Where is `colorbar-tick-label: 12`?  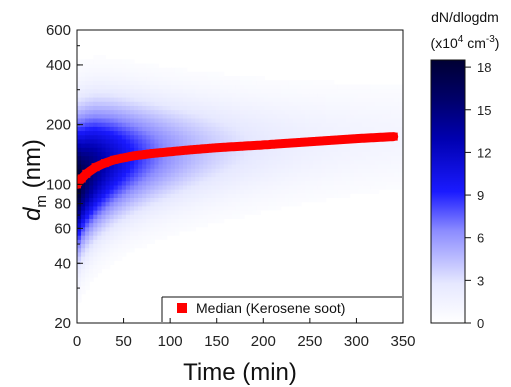 colorbar-tick-label: 12 is located at coordinates (484, 152).